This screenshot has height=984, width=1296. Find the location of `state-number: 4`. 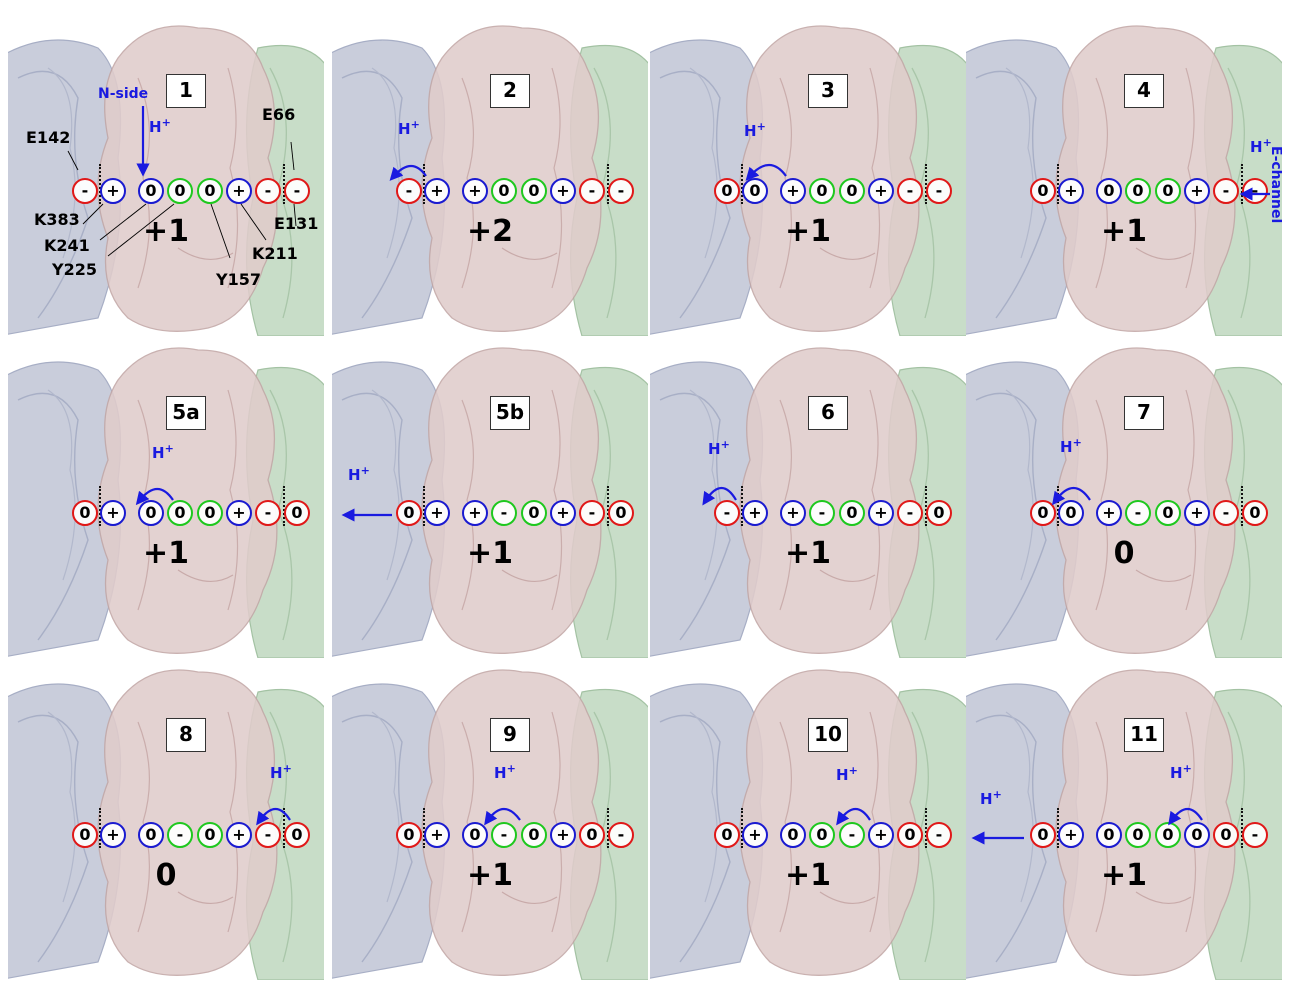

state-number: 4 is located at coordinates (1144, 91).